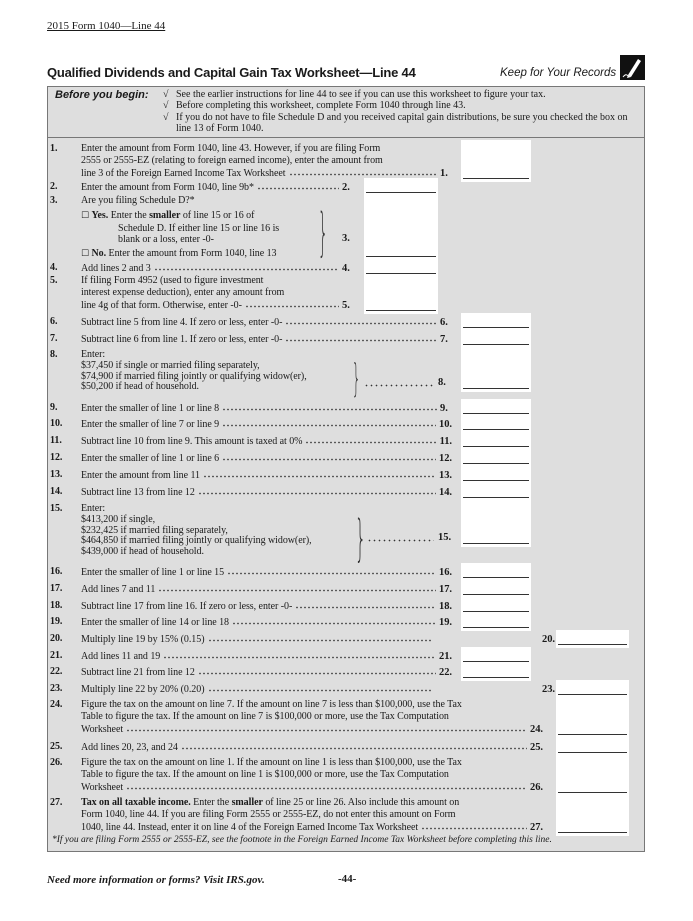 The height and width of the screenshot is (921, 693). Describe the element at coordinates (102, 729) in the screenshot. I see `text: Worksheet` at that location.